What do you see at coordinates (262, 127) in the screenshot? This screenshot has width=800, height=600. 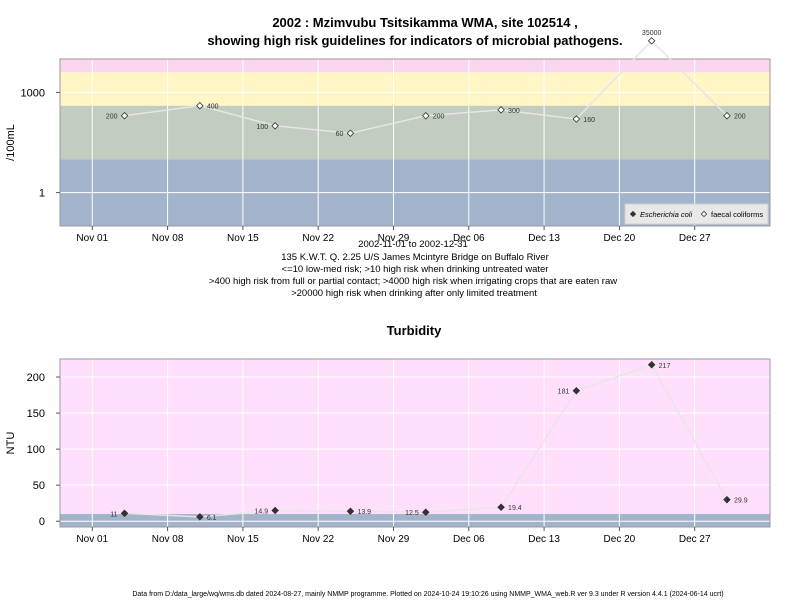 I see `data-label: 100` at bounding box center [262, 127].